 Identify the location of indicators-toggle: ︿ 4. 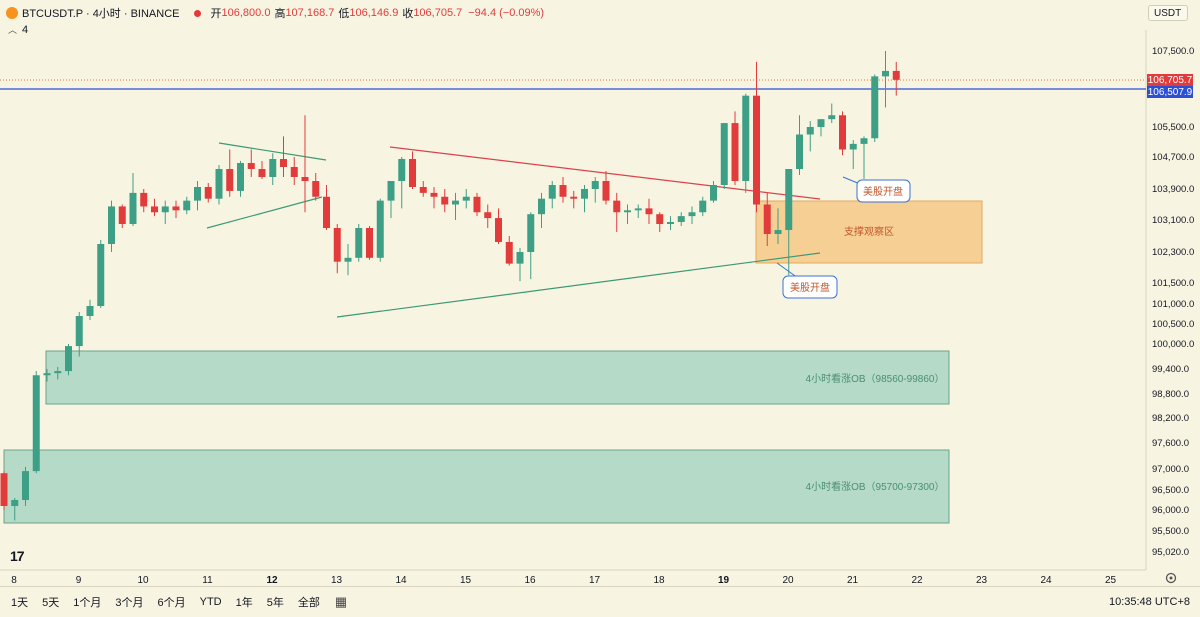
(18, 29).